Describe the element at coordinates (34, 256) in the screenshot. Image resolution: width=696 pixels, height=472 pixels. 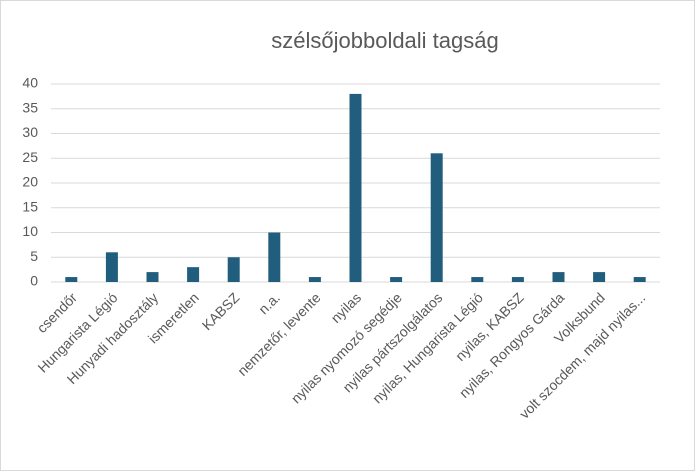
I see `y-tick-label: 5` at that location.